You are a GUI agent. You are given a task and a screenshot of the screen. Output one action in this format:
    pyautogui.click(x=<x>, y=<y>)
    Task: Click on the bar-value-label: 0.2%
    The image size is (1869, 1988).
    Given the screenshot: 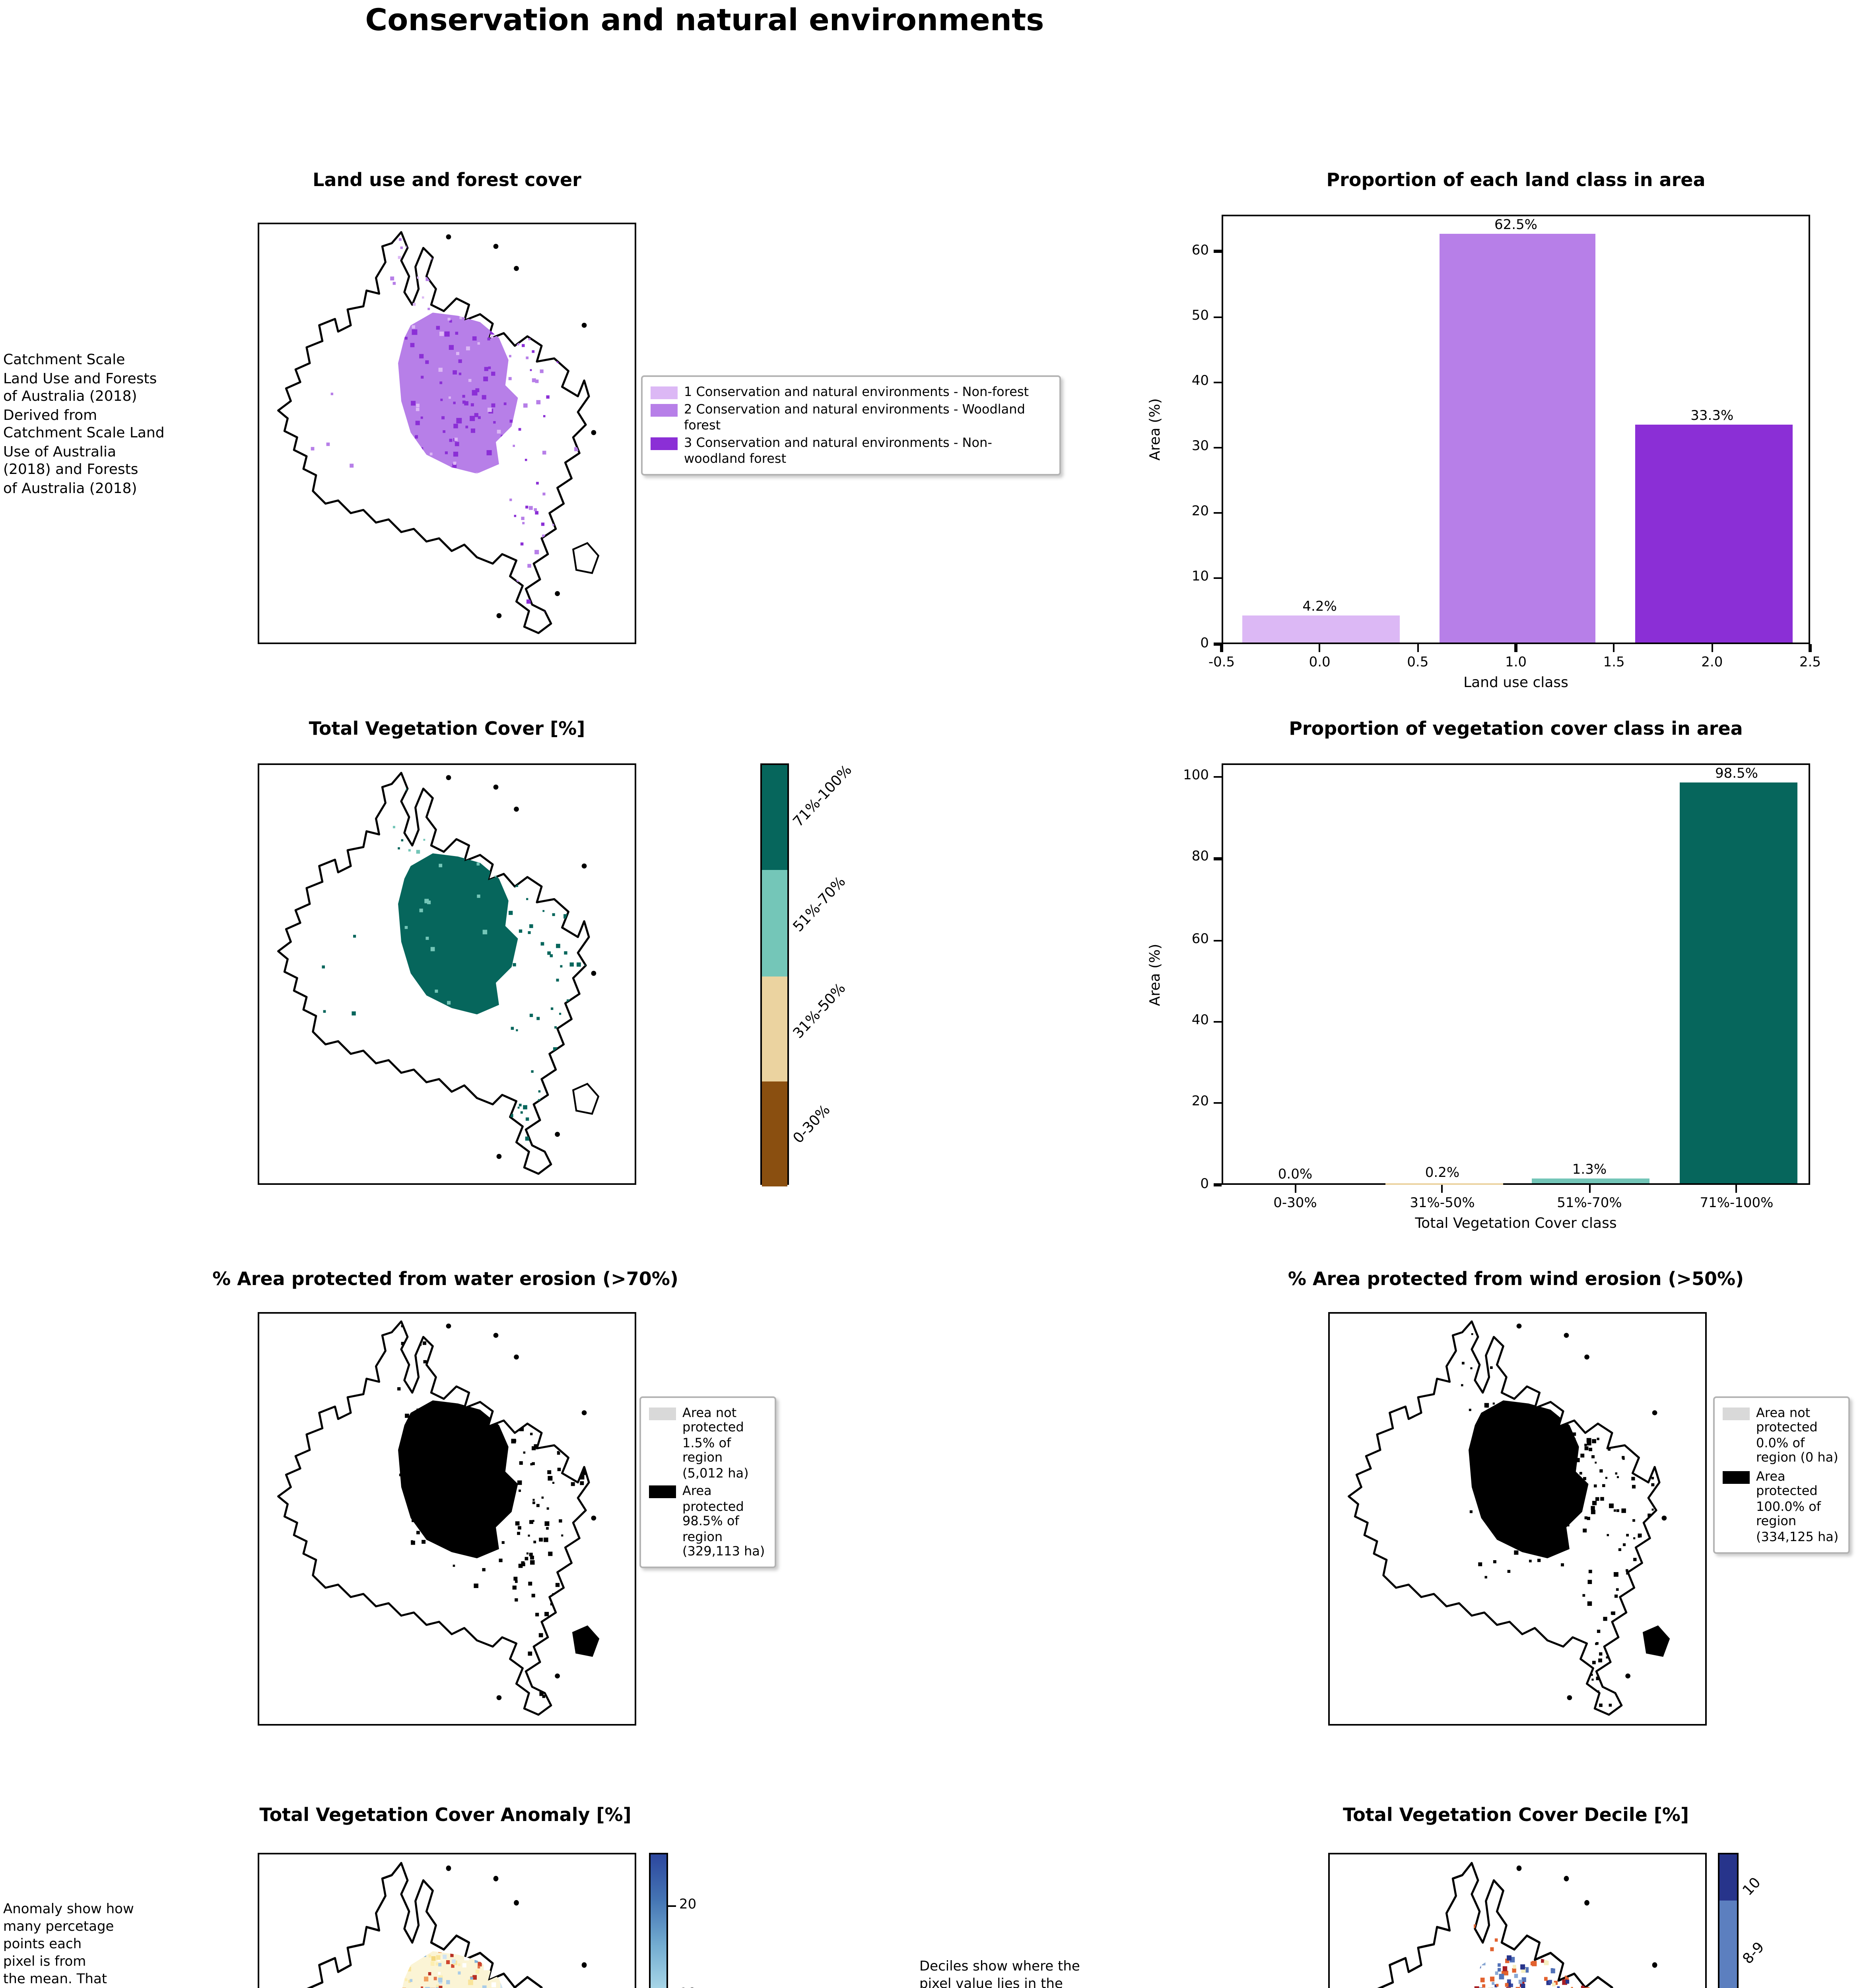 What is the action you would take?
    pyautogui.click(x=1442, y=1174)
    